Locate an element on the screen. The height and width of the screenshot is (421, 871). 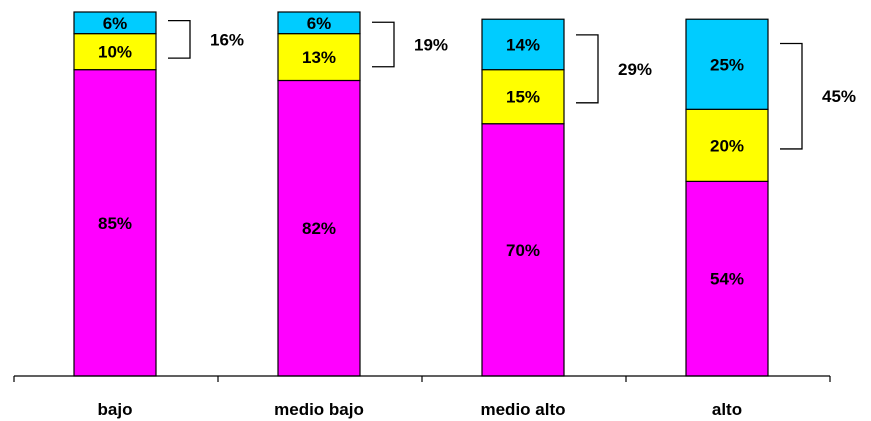
data-label: 20% is located at coordinates (727, 145).